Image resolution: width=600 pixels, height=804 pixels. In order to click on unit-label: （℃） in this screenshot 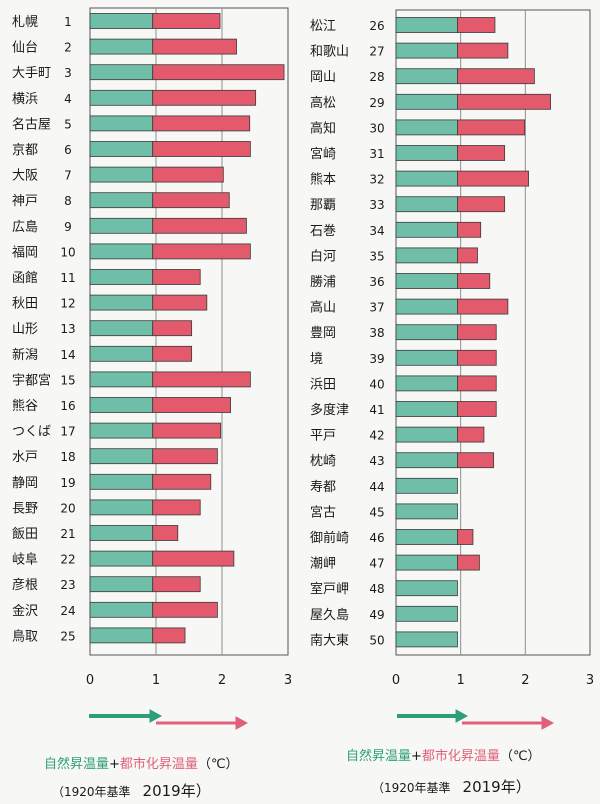, I will do `click(520, 756)`.